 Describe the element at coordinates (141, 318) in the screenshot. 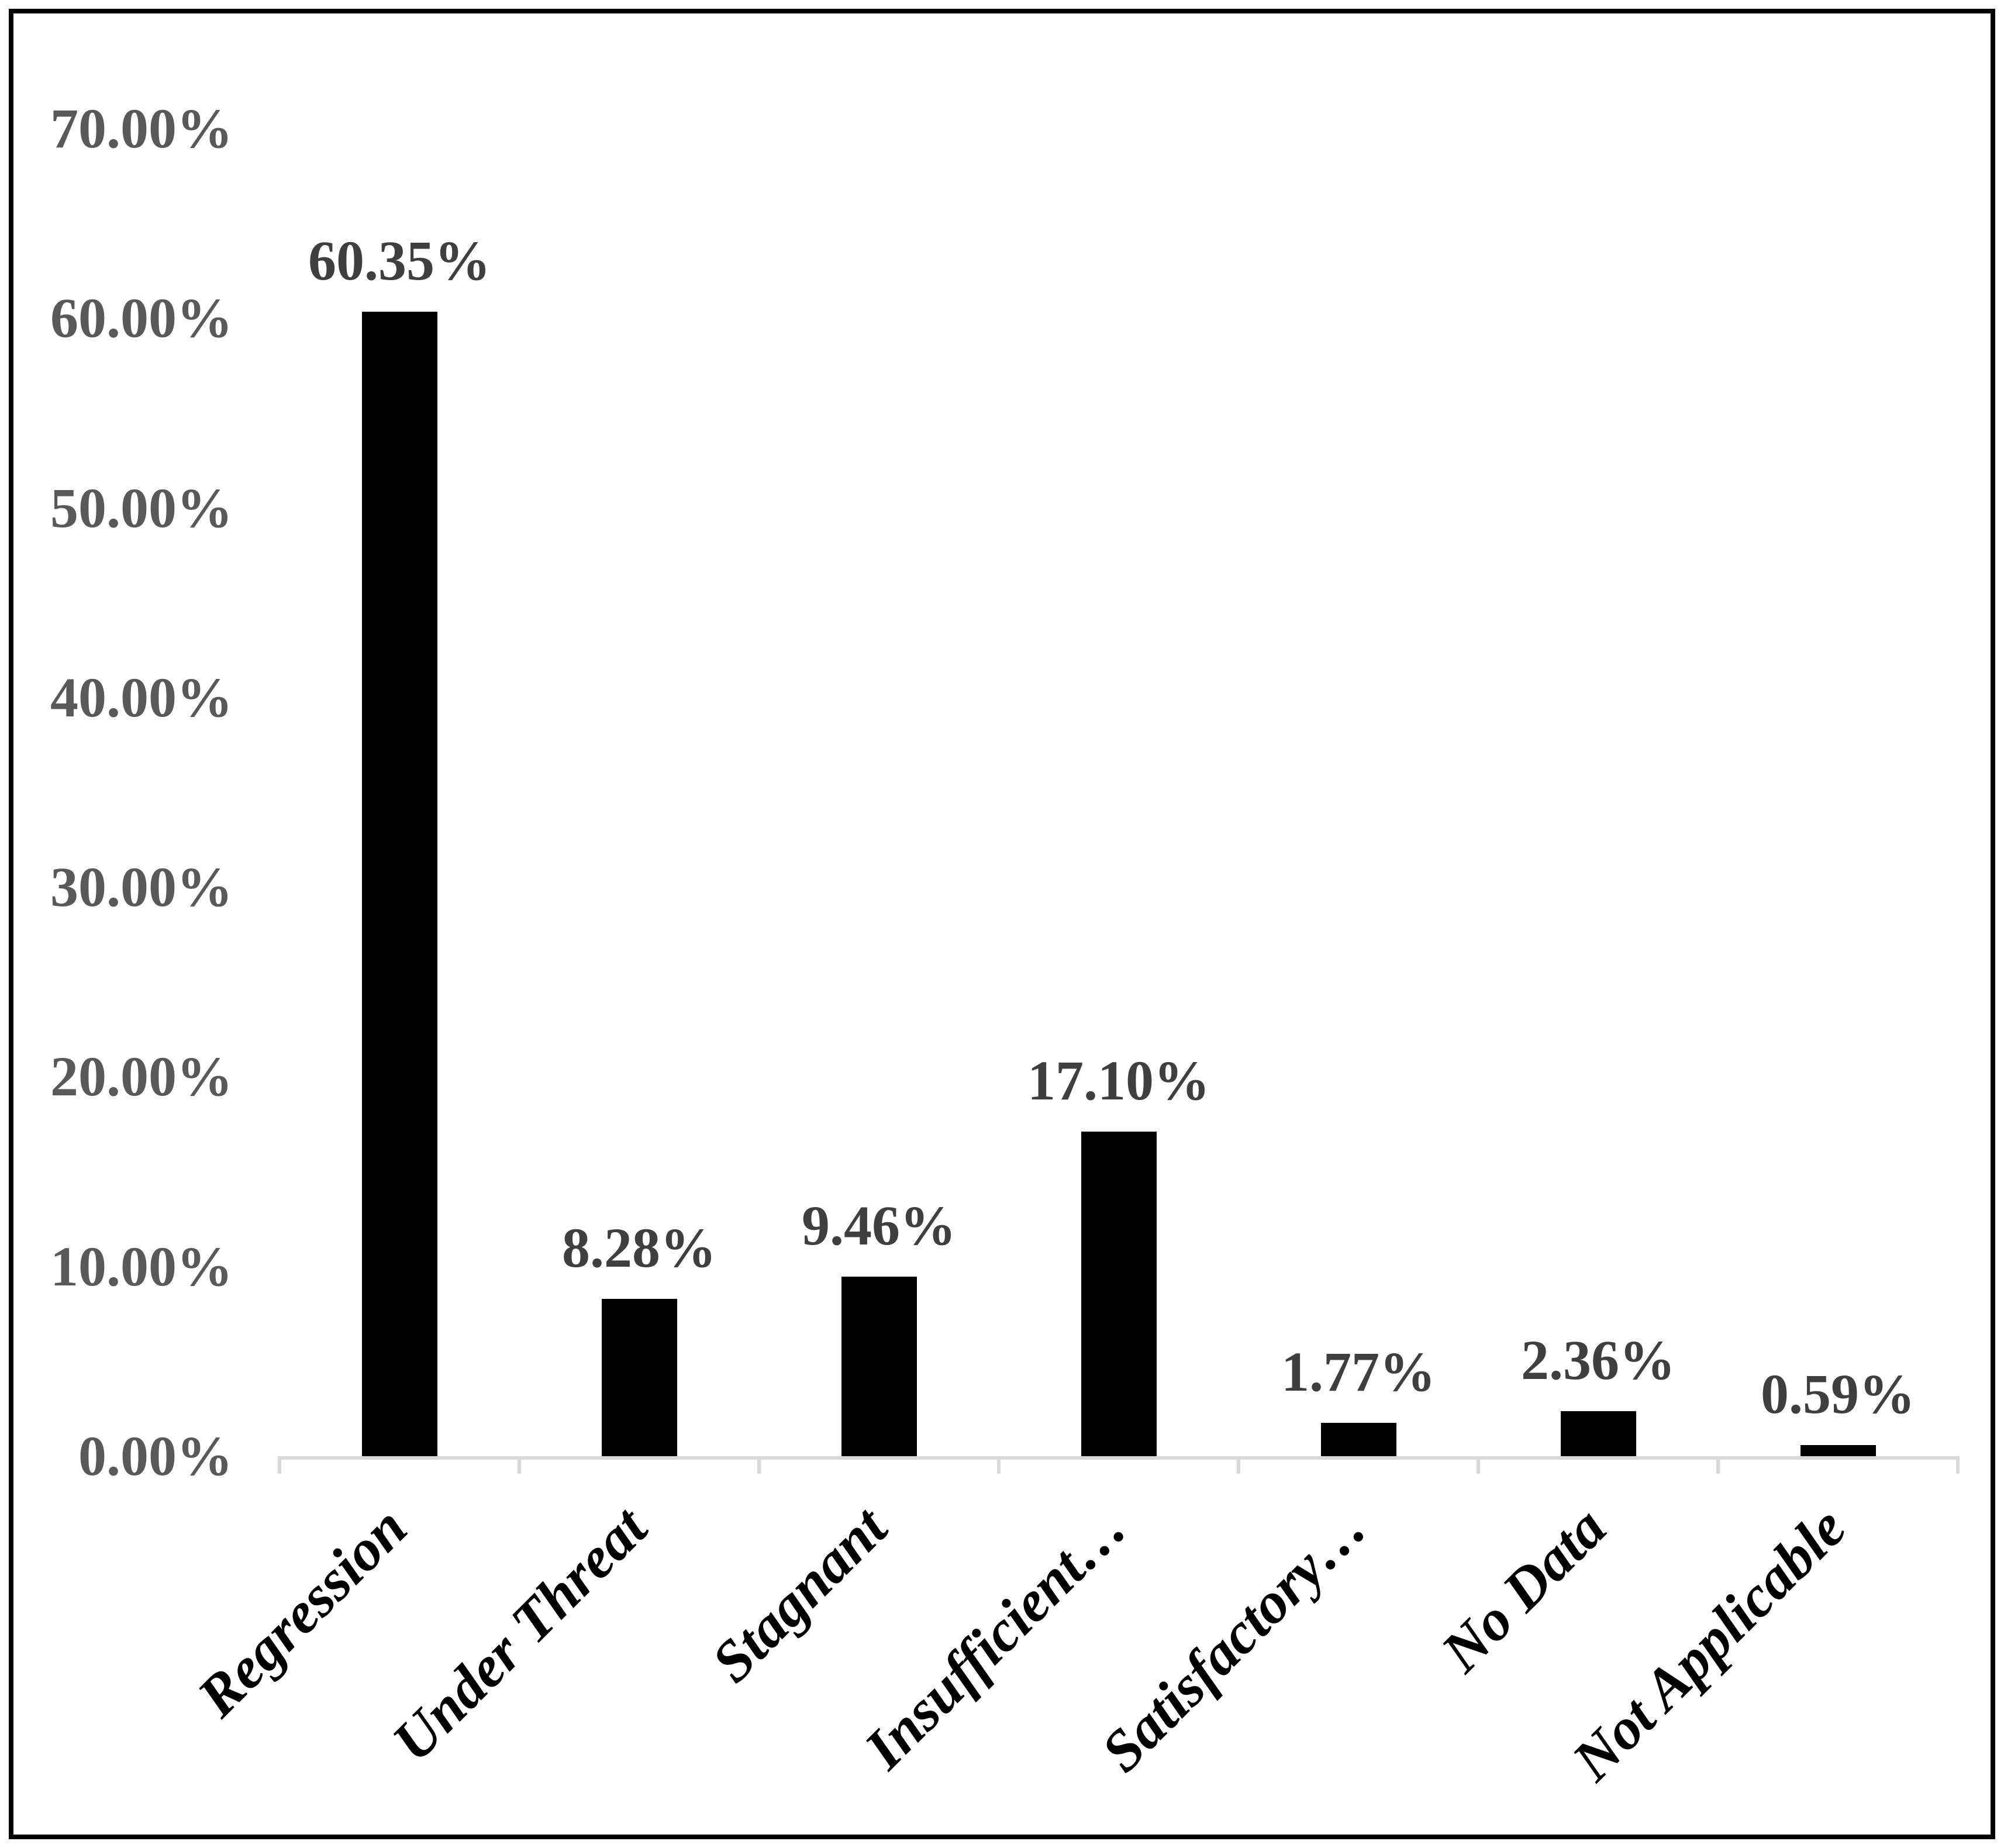

I see `y-axis-tick-label: 60.00%` at that location.